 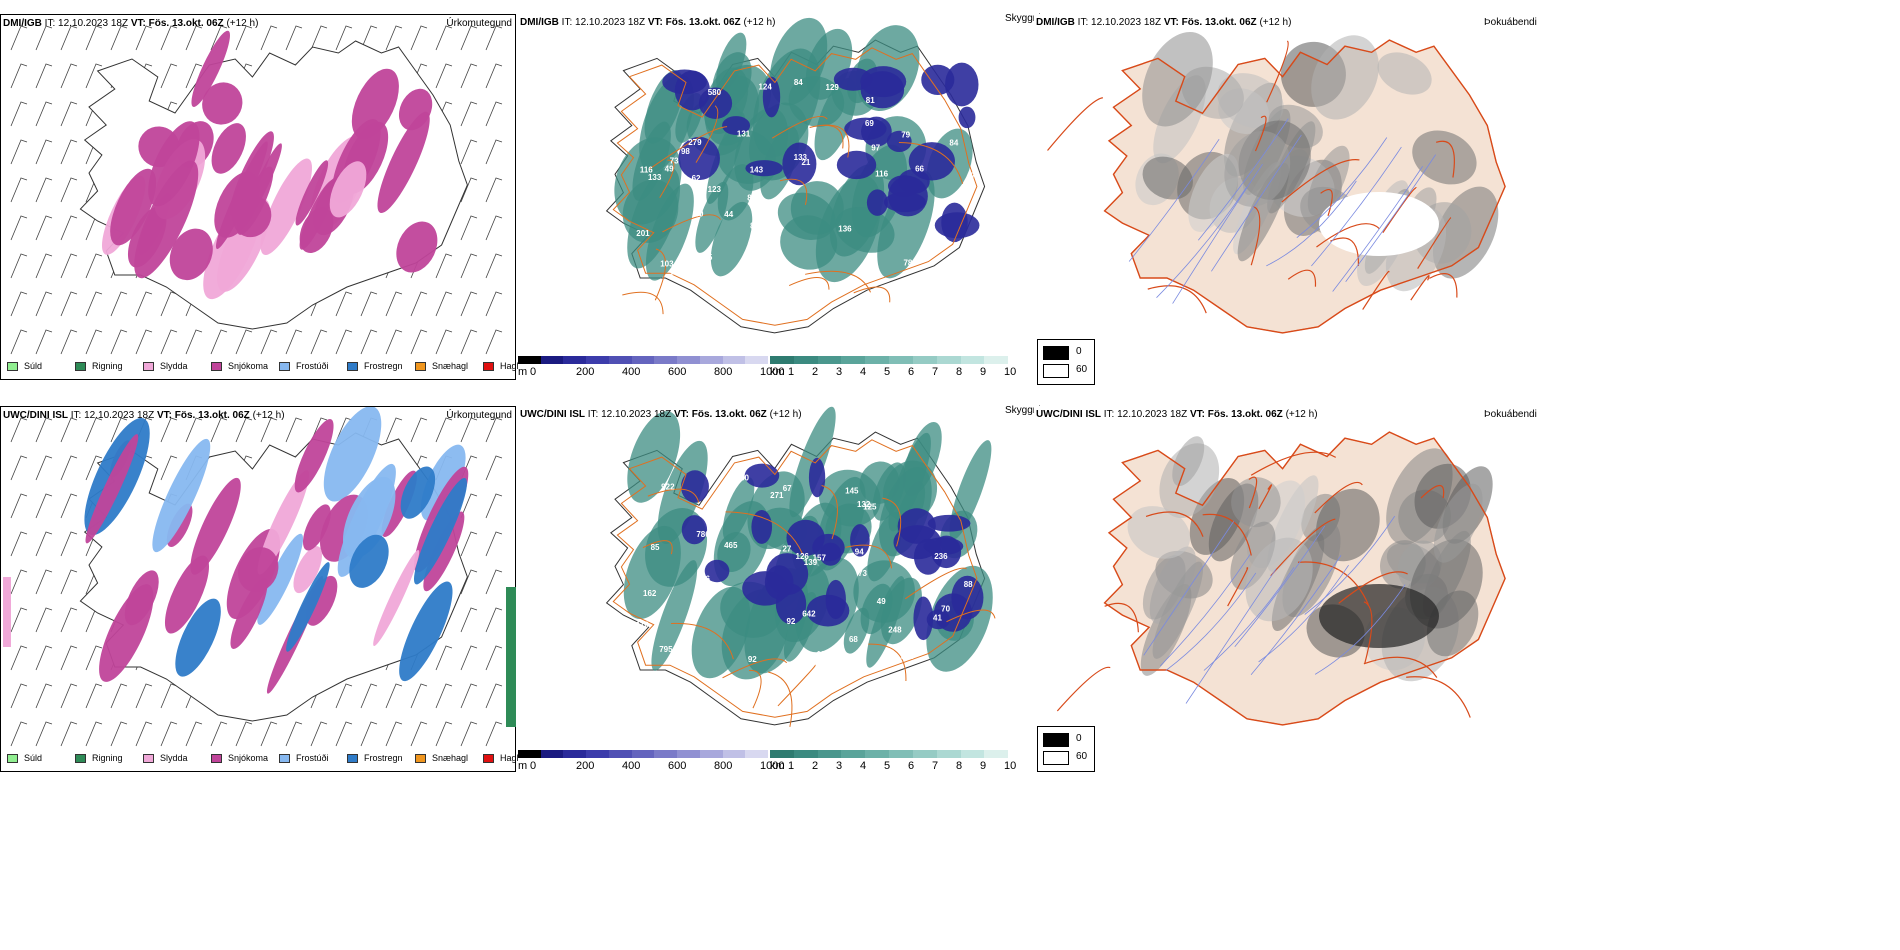 What do you see at coordinates (744, 134) in the screenshot?
I see `cloud-base-value: 131` at bounding box center [744, 134].